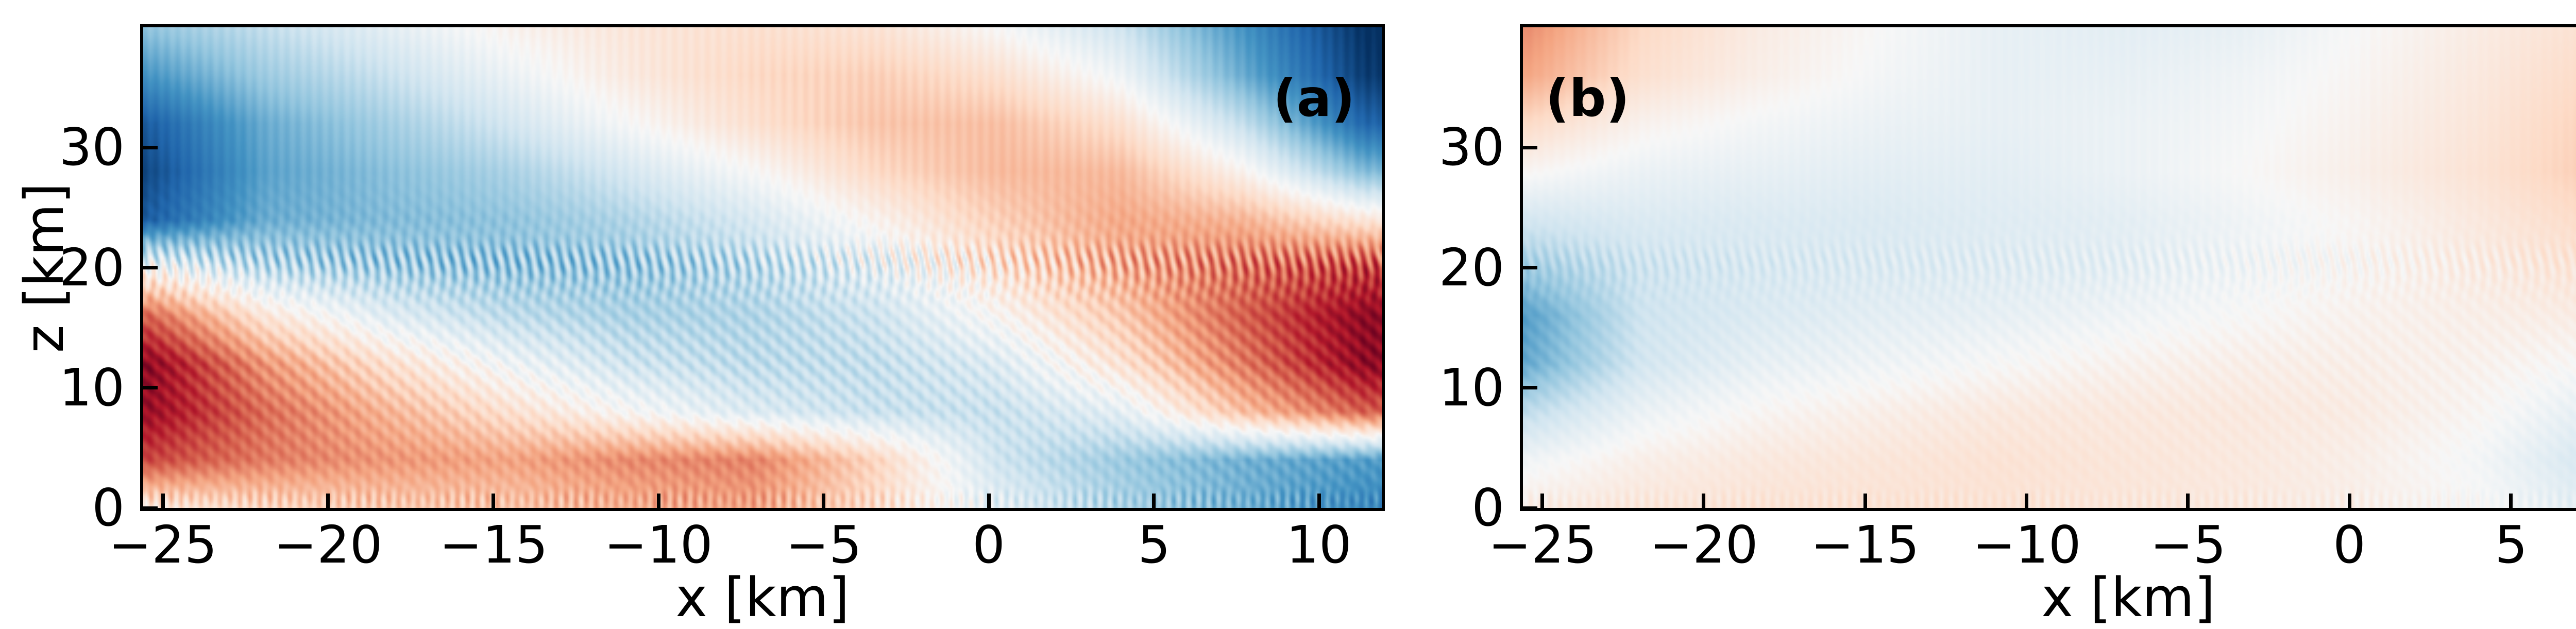  Describe the element at coordinates (1588, 98) in the screenshot. I see `panel-b-label: (b)` at that location.